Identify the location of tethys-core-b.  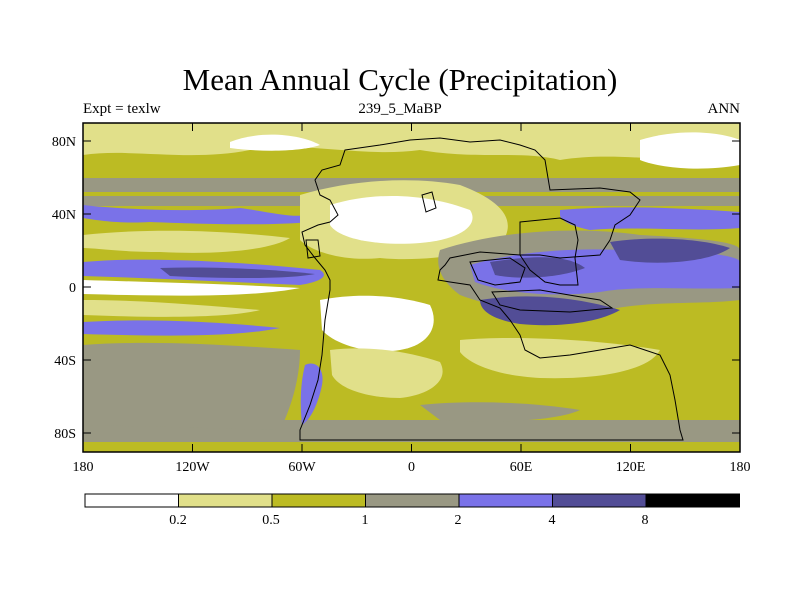
(670, 250).